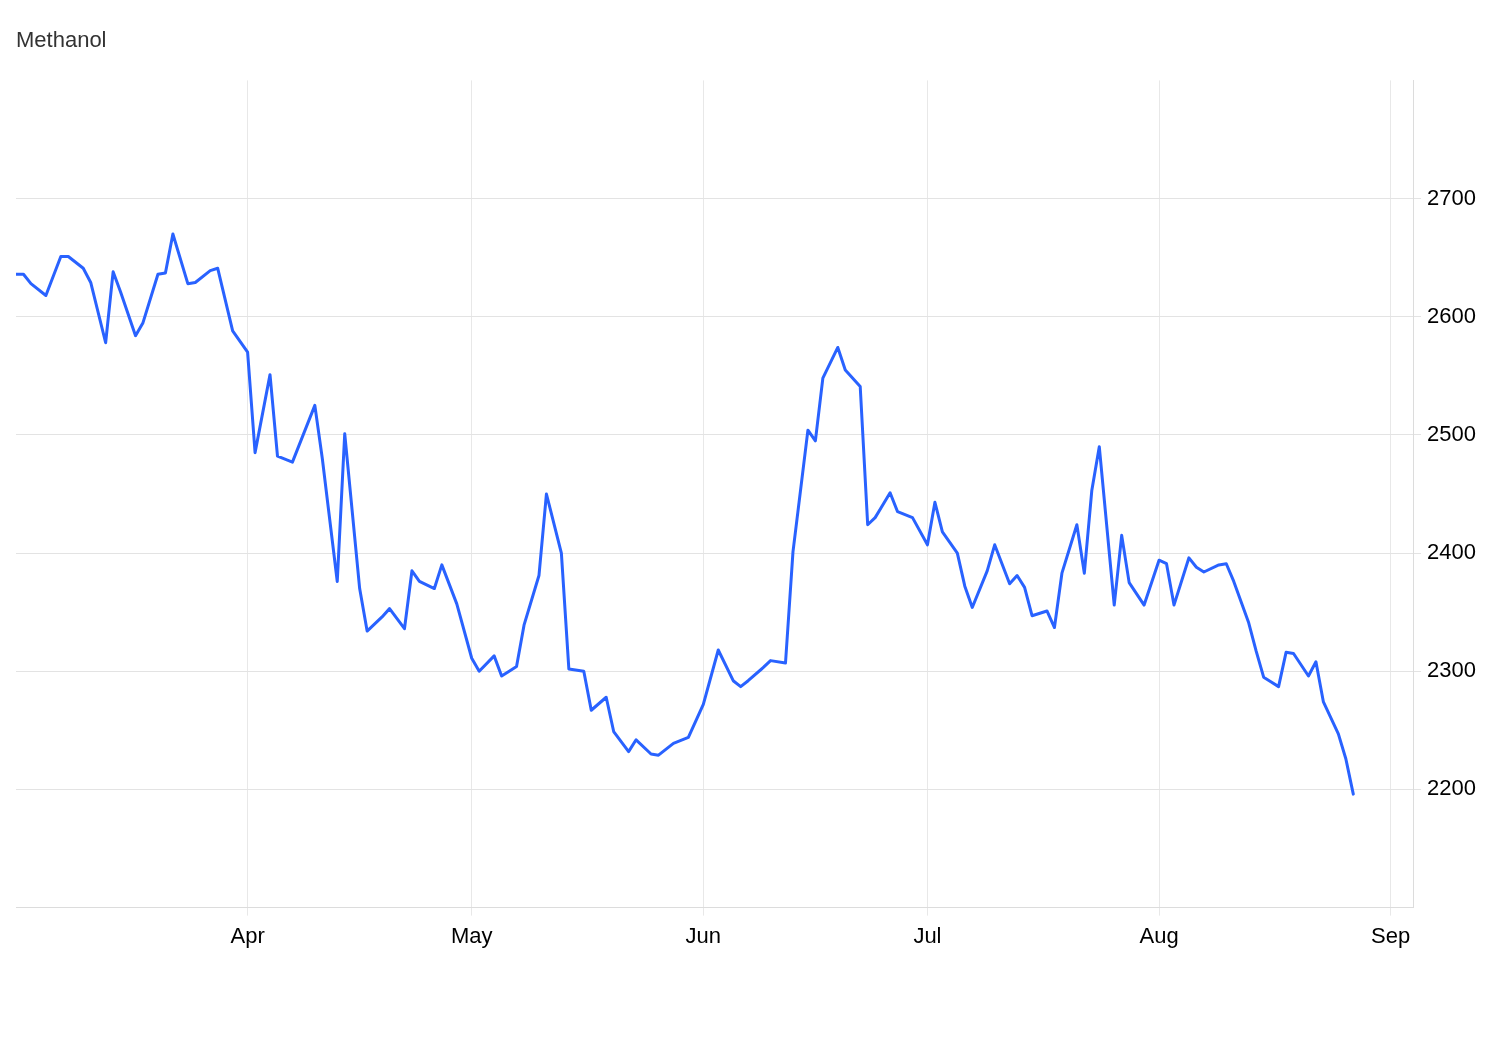 The image size is (1500, 1040). Describe the element at coordinates (471, 935) in the screenshot. I see `x-tick-label: May` at that location.